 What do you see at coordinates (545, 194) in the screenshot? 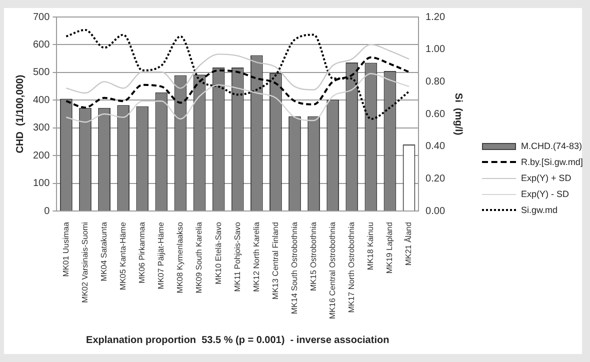
I see `legend-label: Exp(Y) - SD` at bounding box center [545, 194].